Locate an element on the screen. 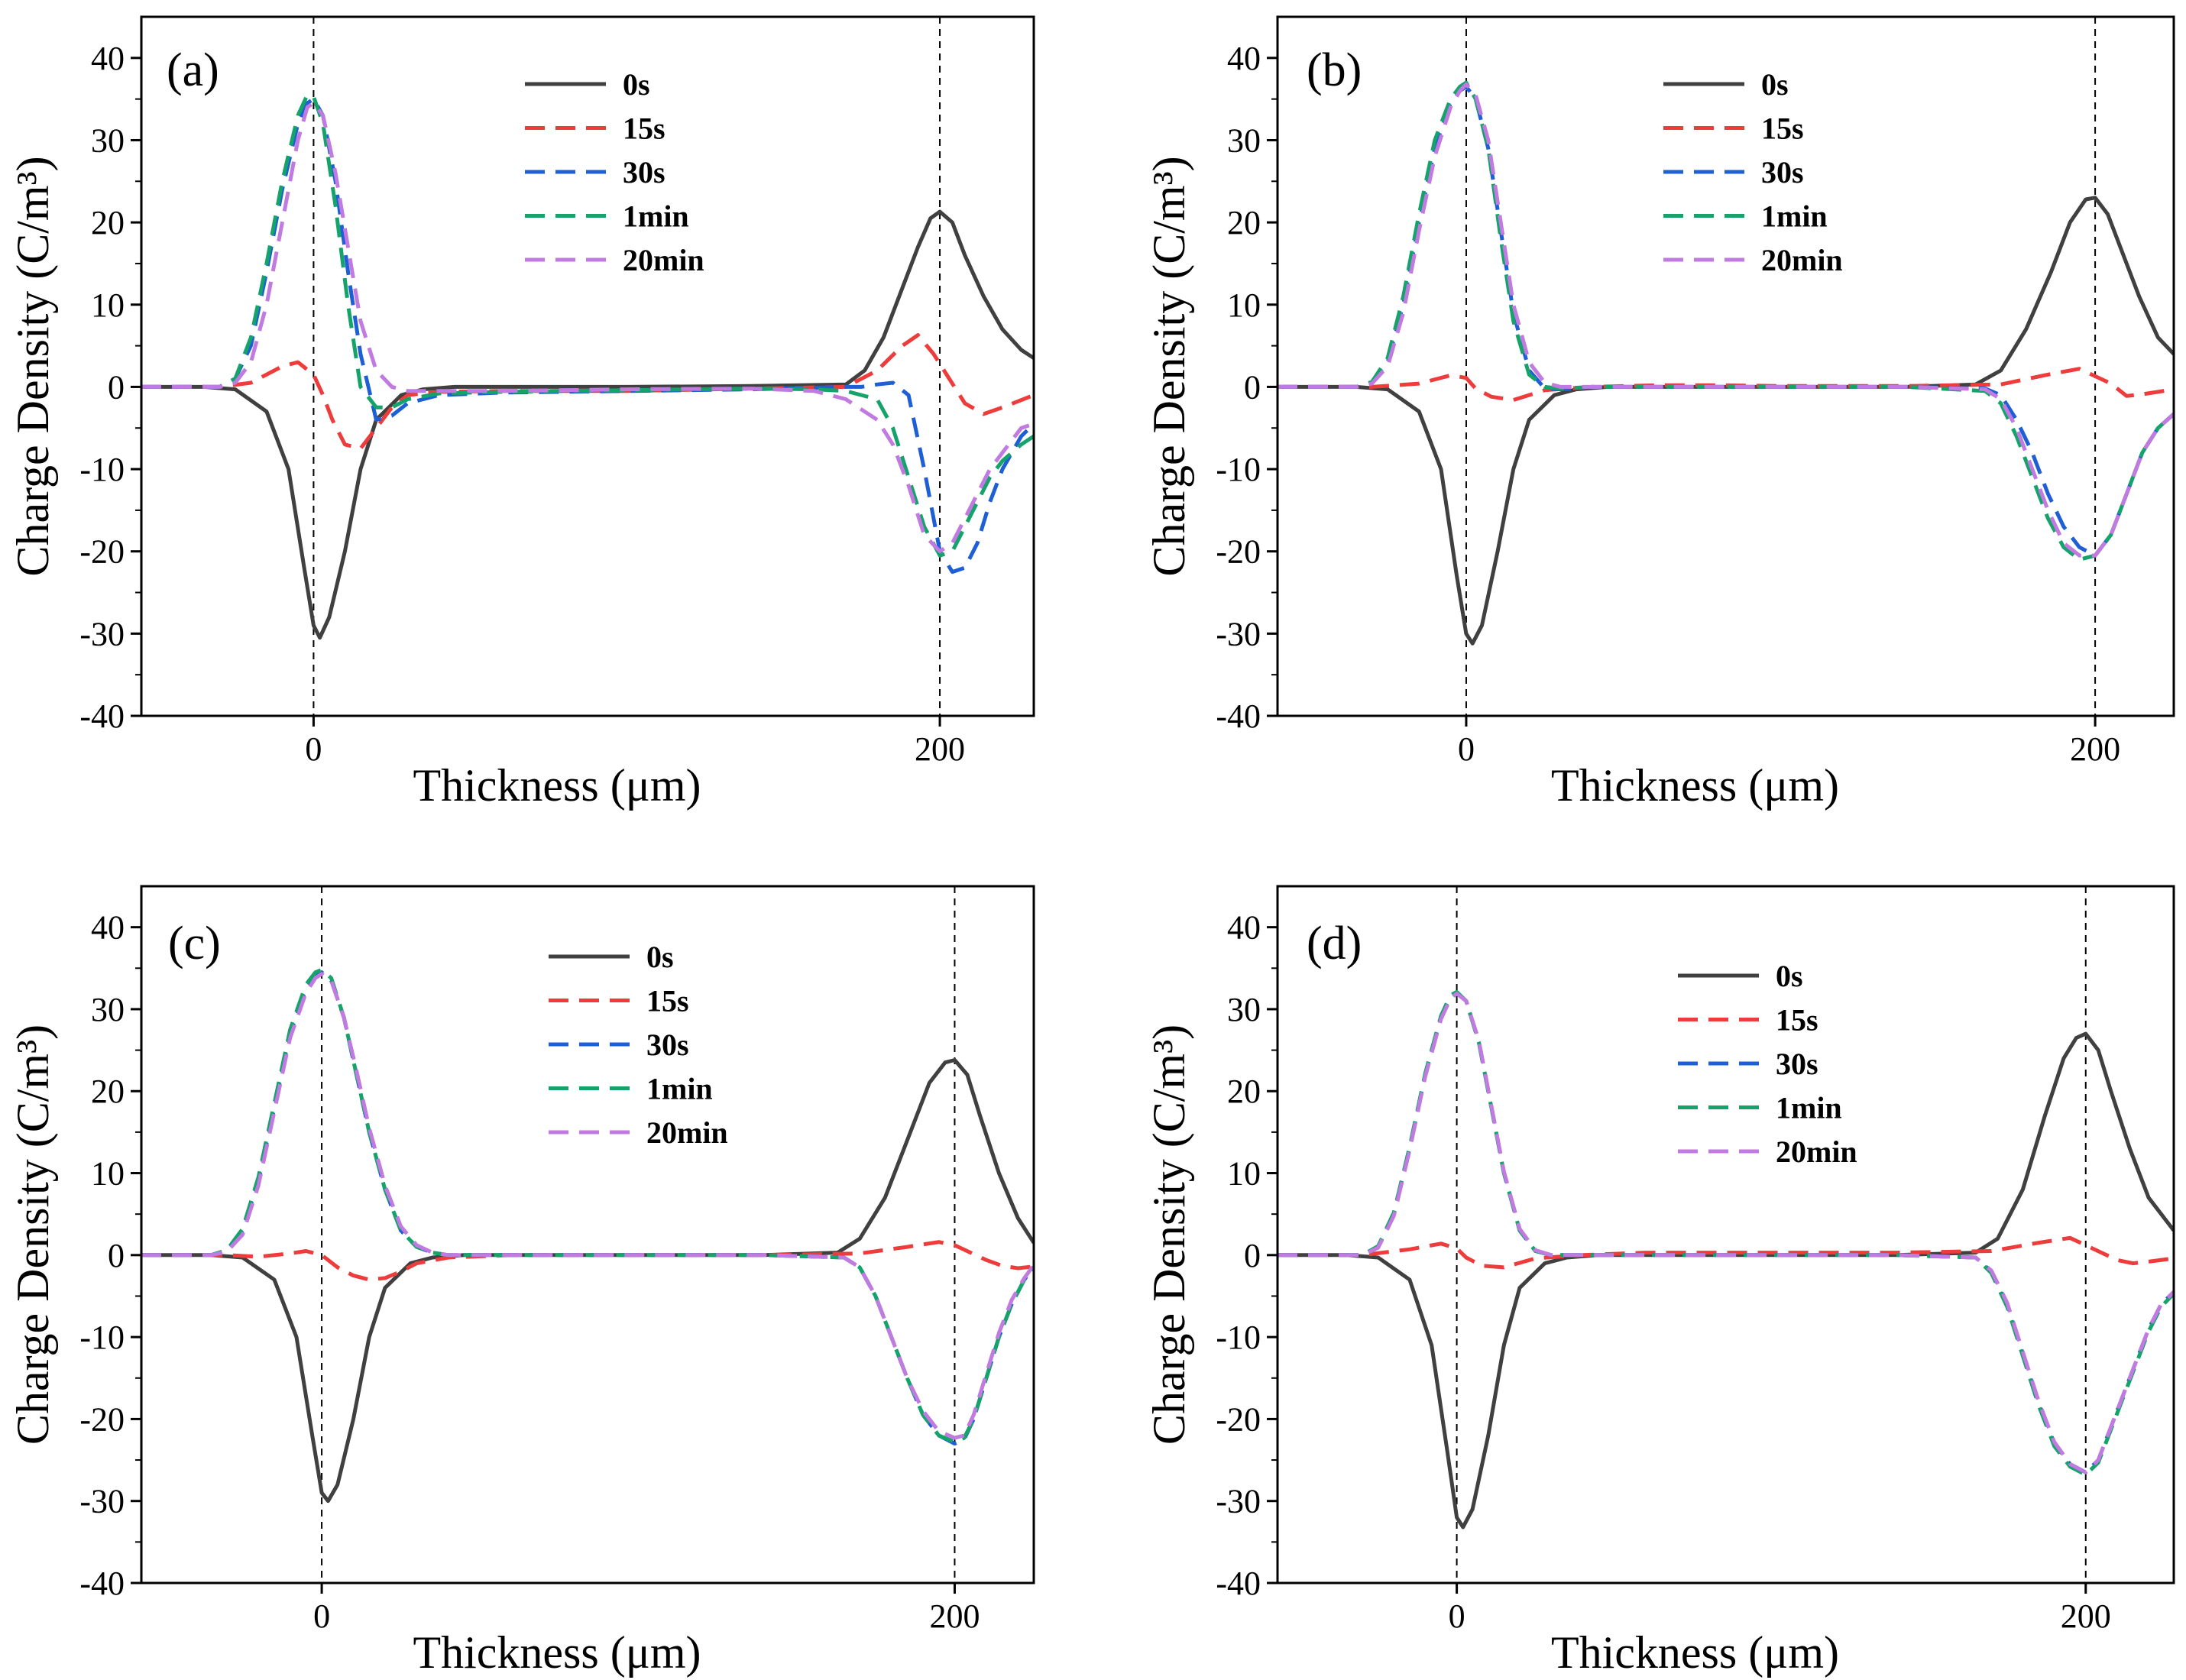 This screenshot has width=2186, height=1680. panel-label: (a) is located at coordinates (193, 70).